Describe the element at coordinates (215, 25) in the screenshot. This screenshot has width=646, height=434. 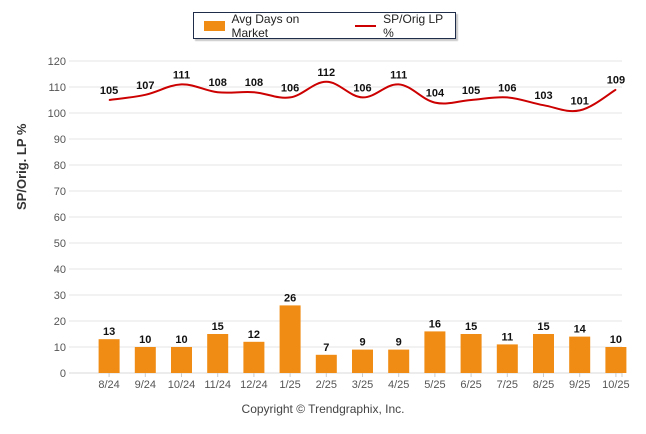
I see `legend-bar-swatch` at that location.